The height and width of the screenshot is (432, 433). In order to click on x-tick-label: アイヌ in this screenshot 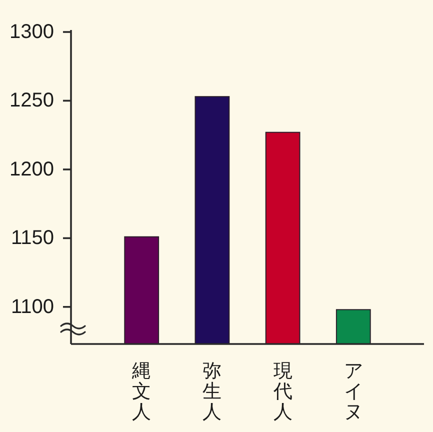, I will do `click(353, 391)`.